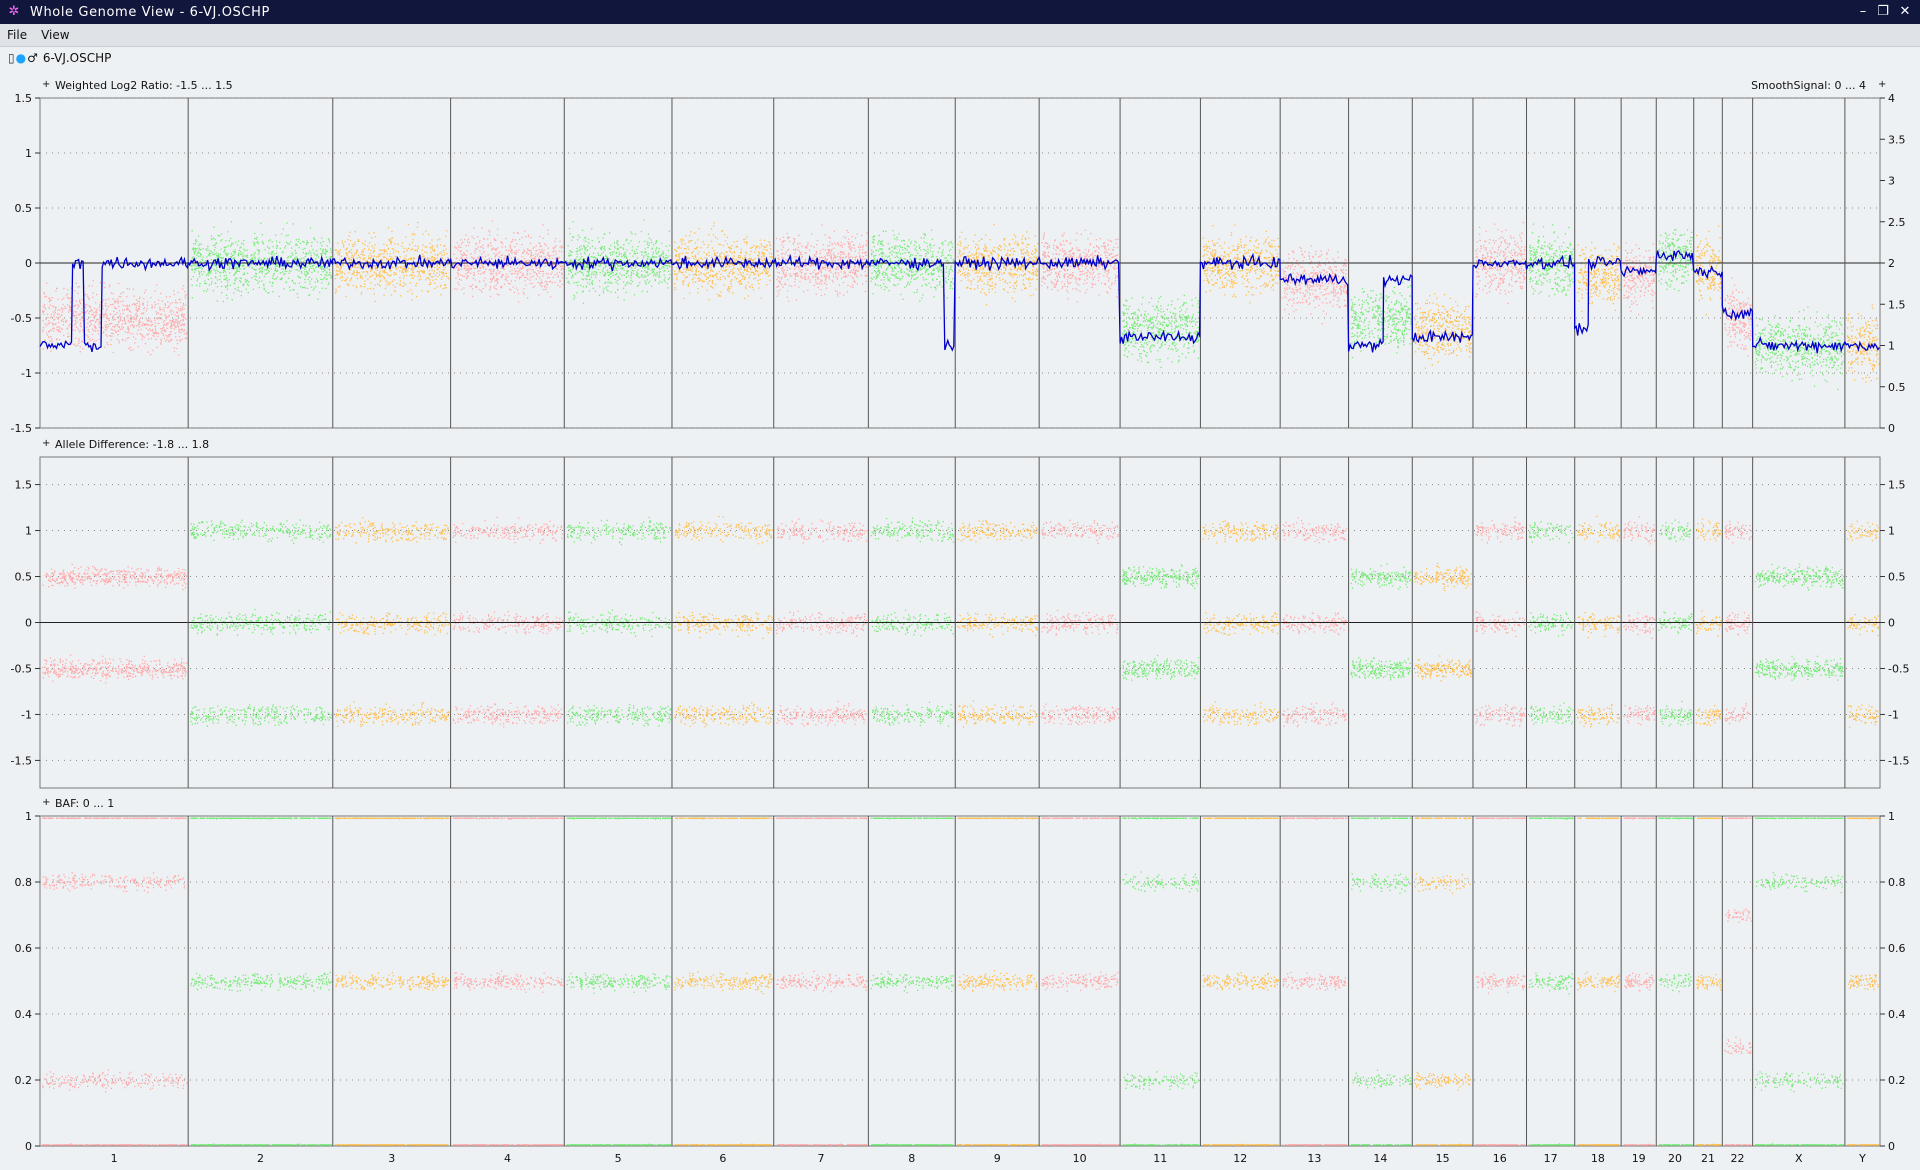 The height and width of the screenshot is (1170, 1920). I want to click on right-tick-label: 0.2, so click(1897, 1080).